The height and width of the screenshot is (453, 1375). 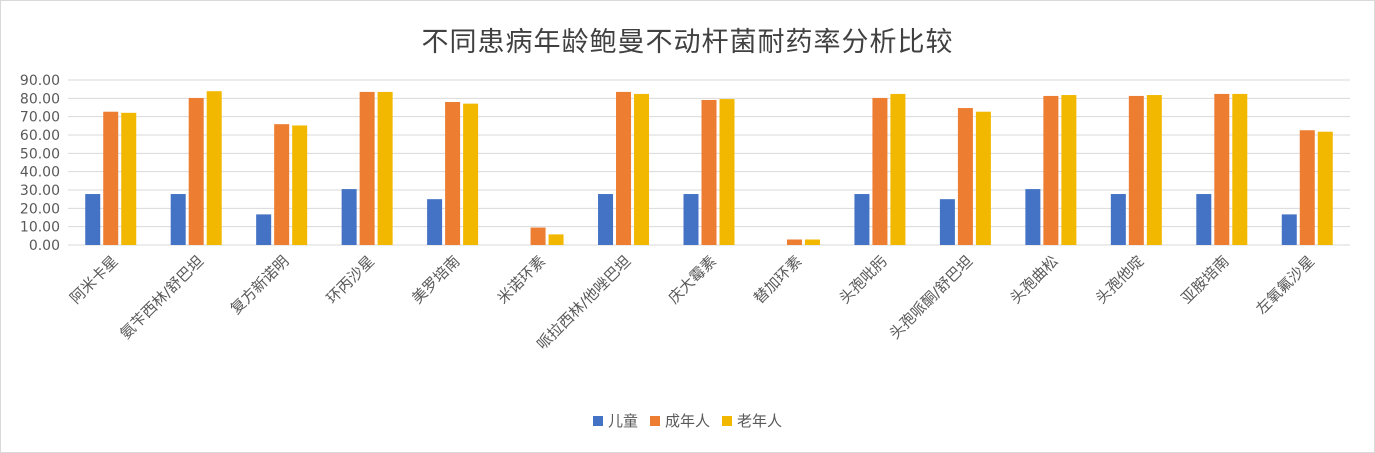 I want to click on x-tick-label: 米诺环素, so click(x=521, y=279).